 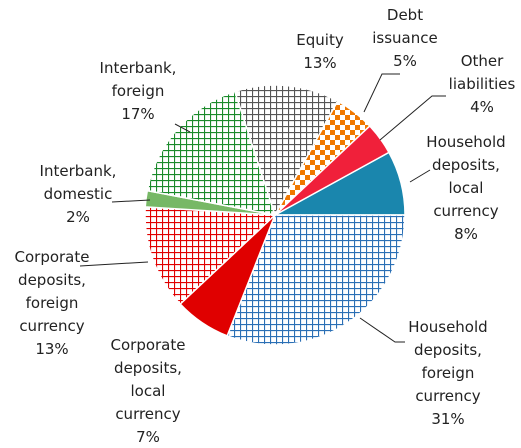 I want to click on value-label: 7%, so click(x=148, y=437).